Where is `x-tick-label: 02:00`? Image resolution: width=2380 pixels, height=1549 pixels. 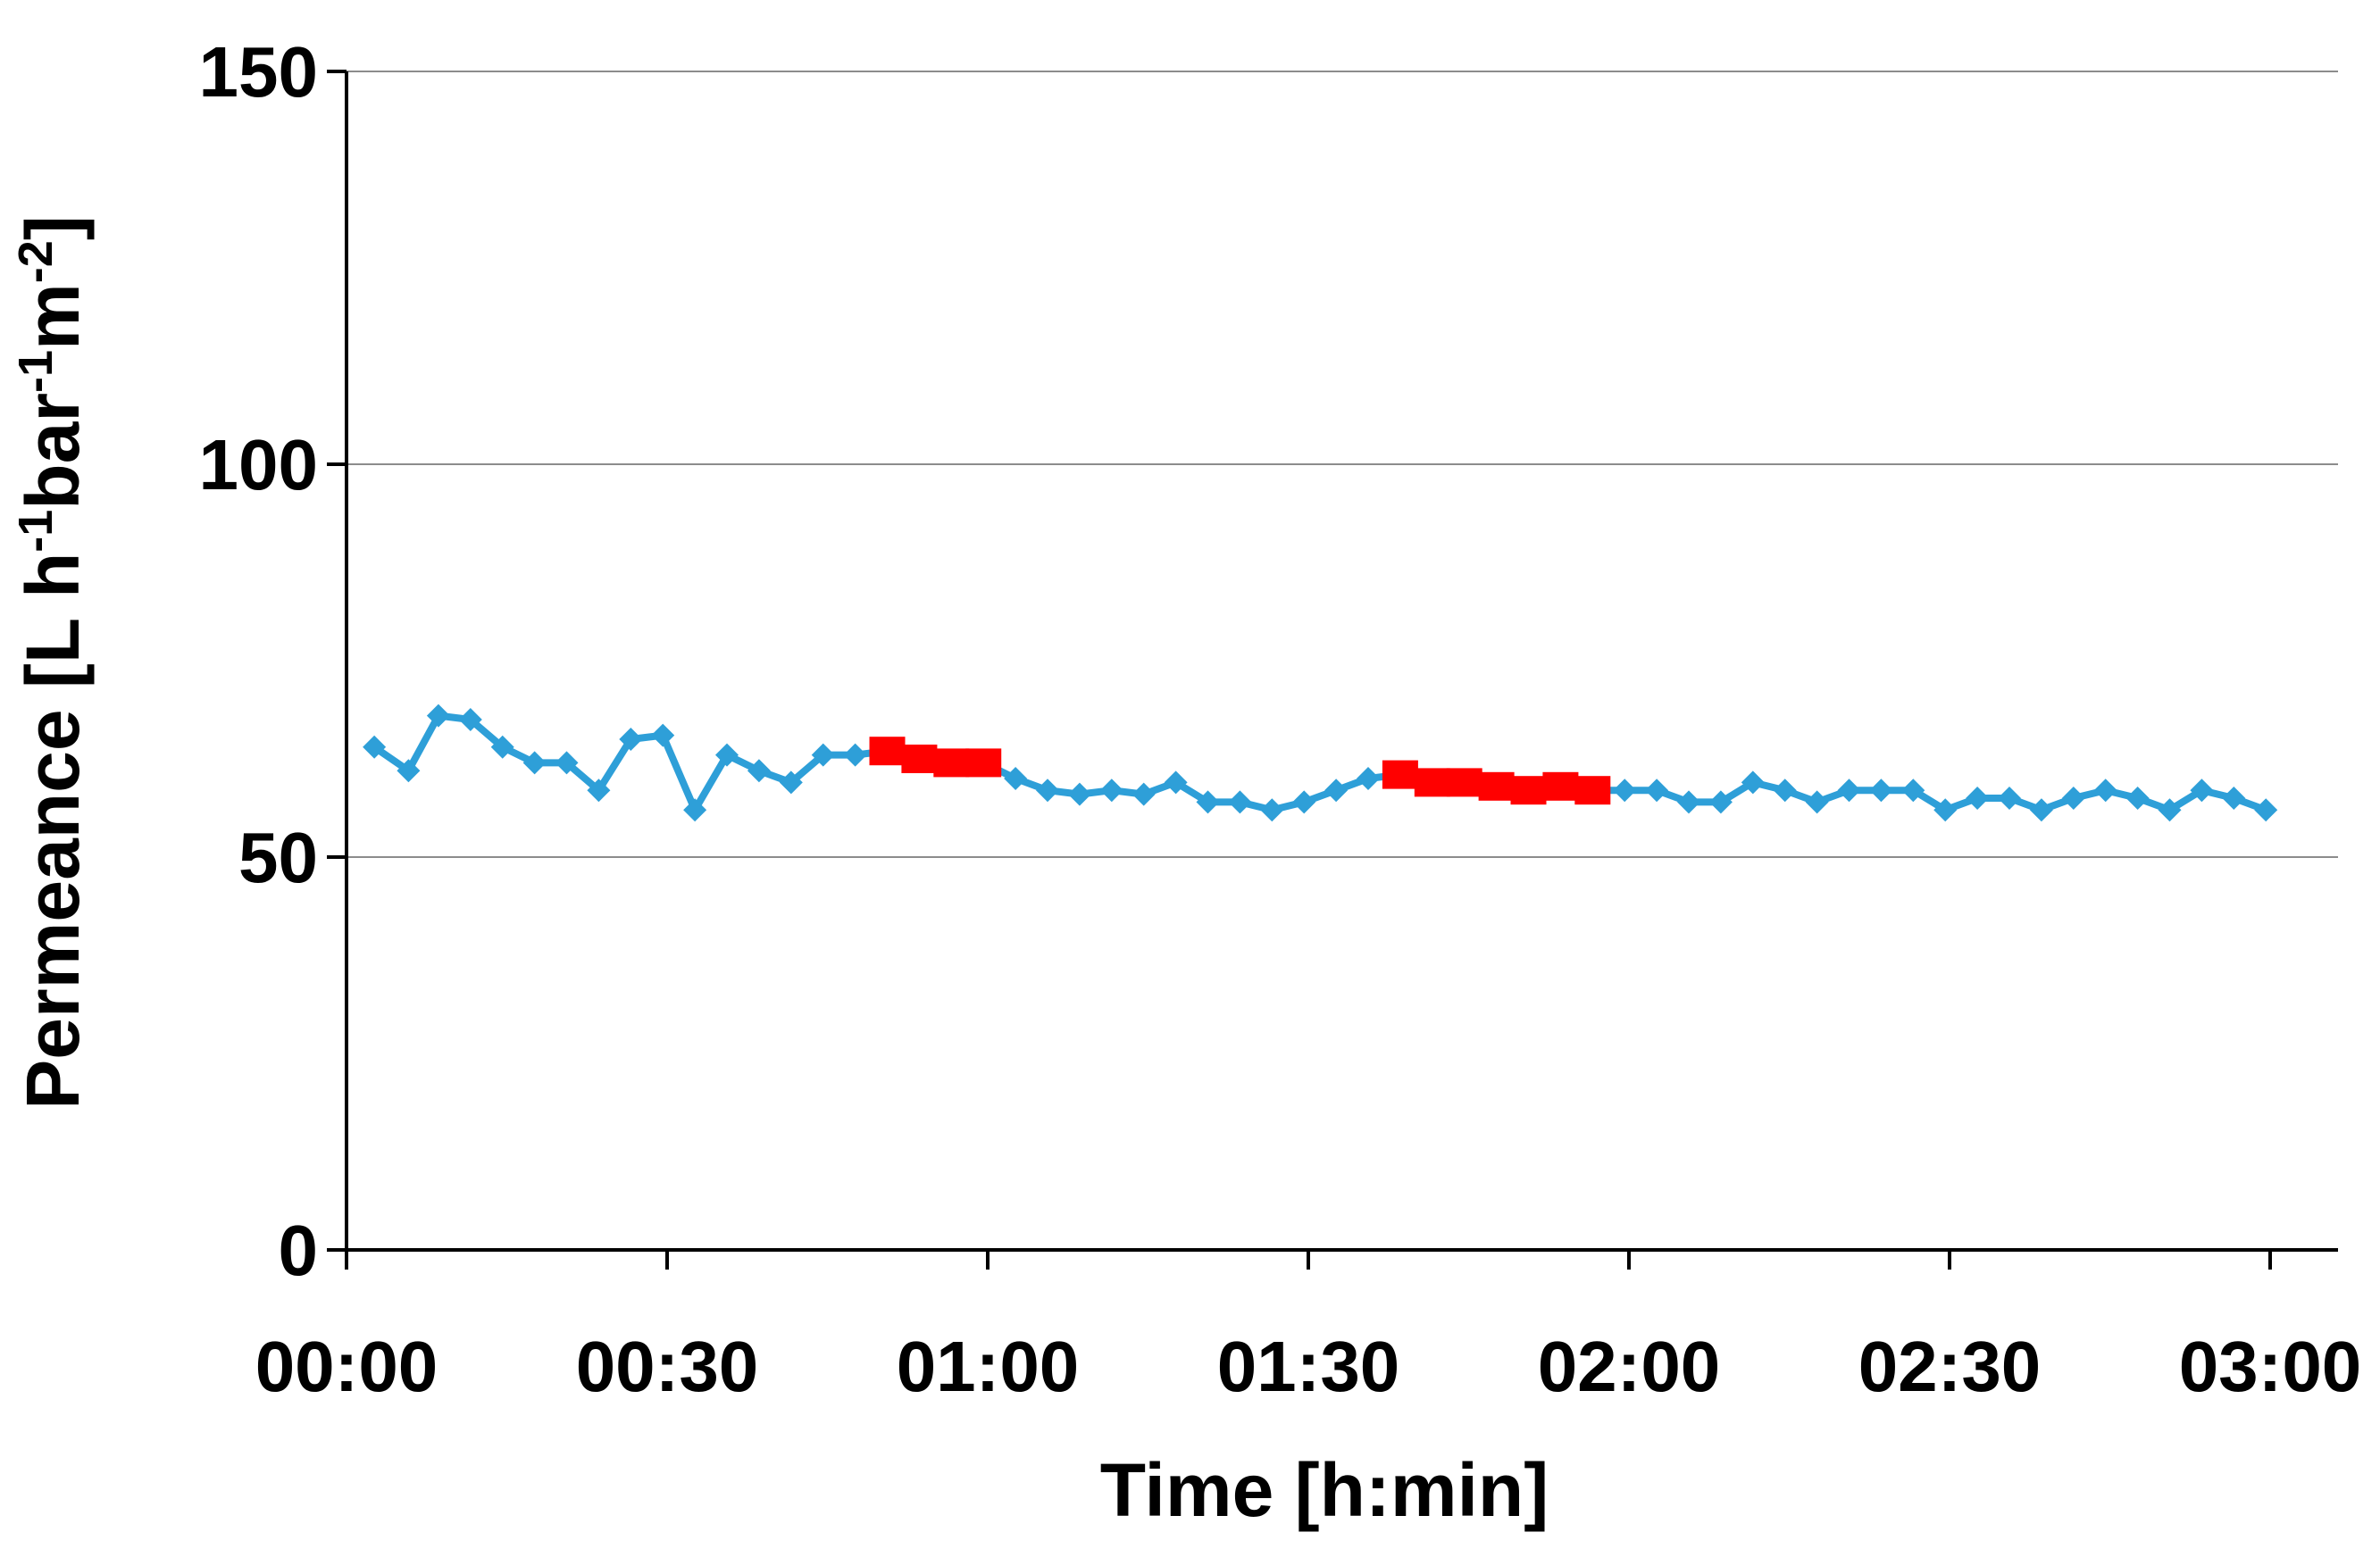 x-tick-label: 02:00 is located at coordinates (1629, 1366).